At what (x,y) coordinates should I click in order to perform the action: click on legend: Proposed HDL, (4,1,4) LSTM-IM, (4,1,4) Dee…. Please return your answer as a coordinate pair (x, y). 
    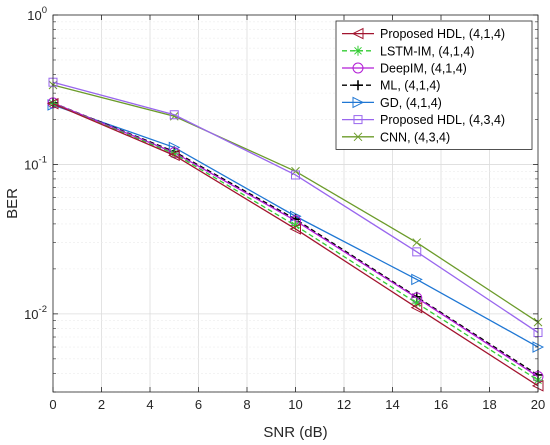
    Looking at the image, I should click on (434, 85).